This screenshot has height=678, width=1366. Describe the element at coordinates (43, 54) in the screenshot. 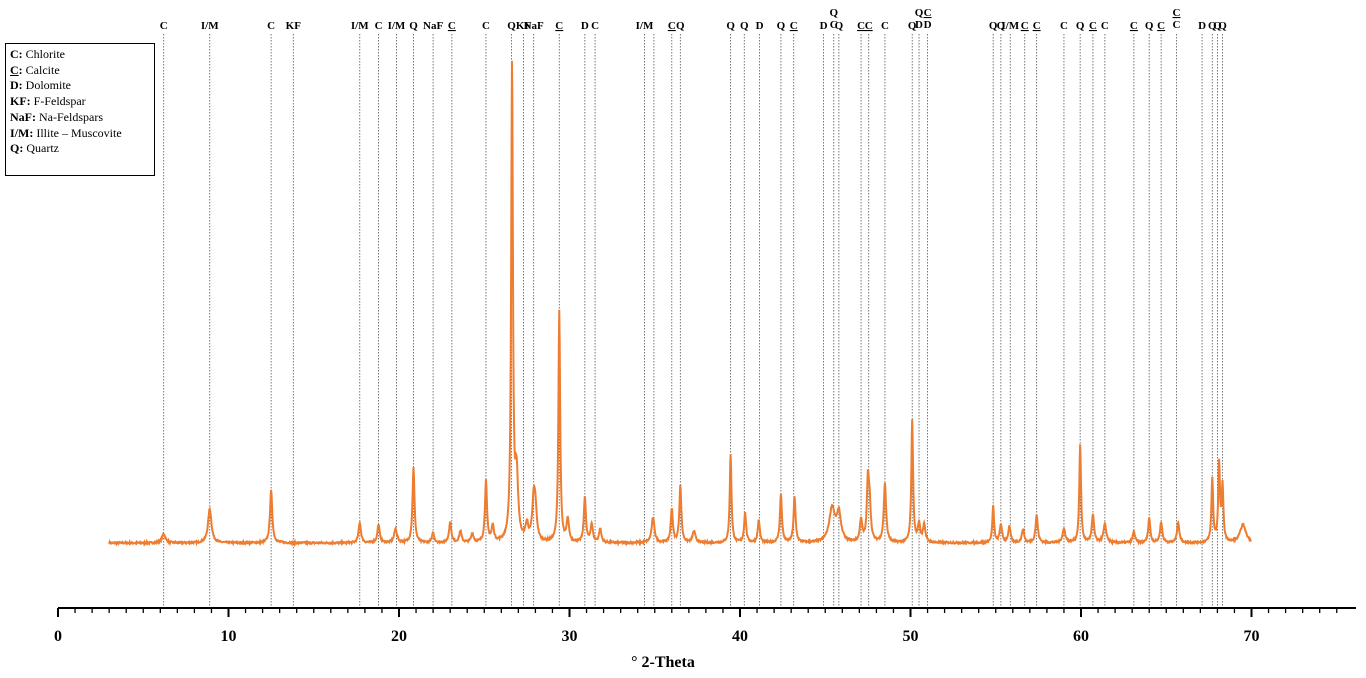

I see `legend-label: Chlorite` at that location.